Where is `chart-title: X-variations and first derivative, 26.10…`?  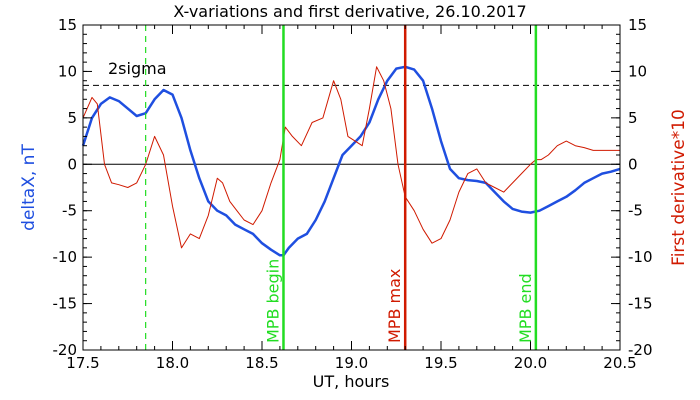 chart-title: X-variations and first derivative, 26.10… is located at coordinates (349, 11).